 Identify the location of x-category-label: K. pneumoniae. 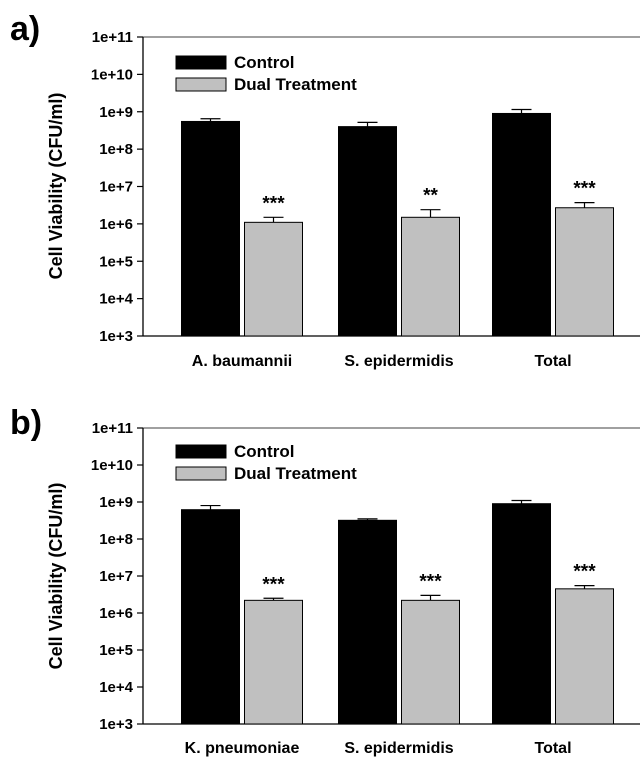
(242, 748).